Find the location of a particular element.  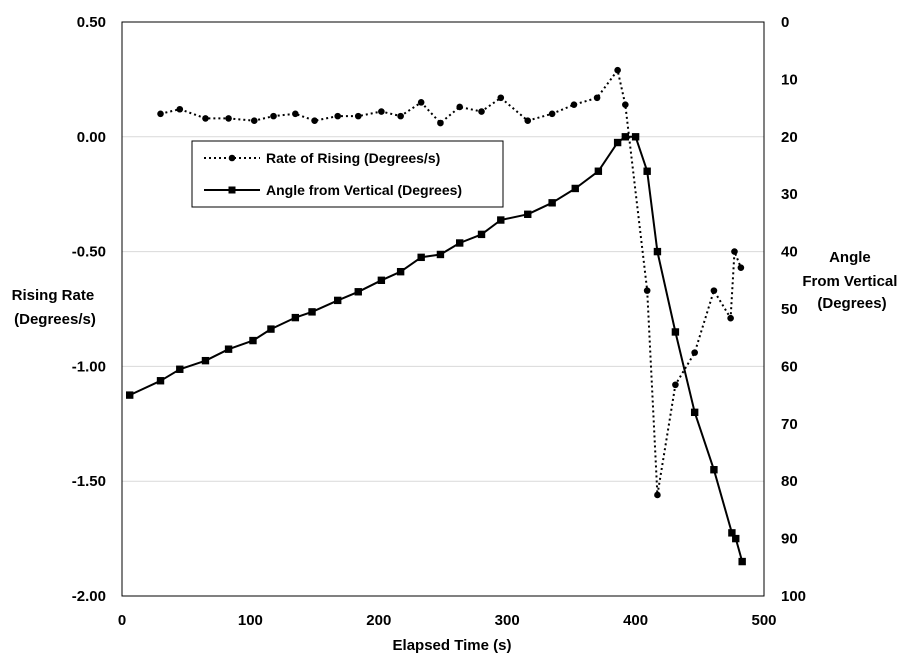

y-right-tick-label: 100 is located at coordinates (793, 596).